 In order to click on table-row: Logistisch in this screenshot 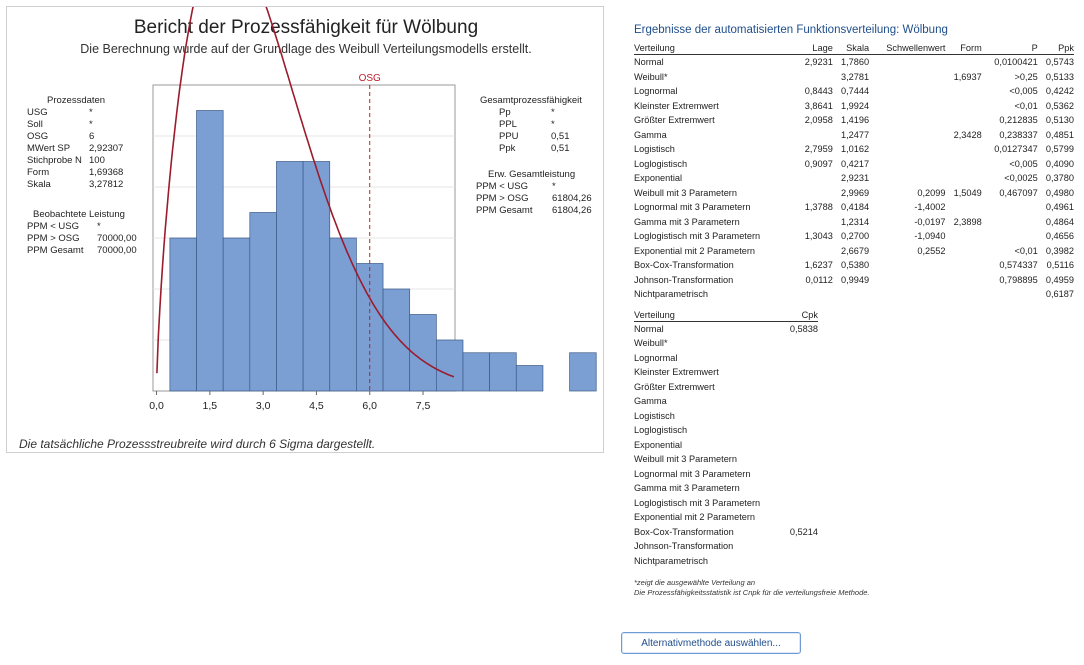, I will do `click(726, 416)`.